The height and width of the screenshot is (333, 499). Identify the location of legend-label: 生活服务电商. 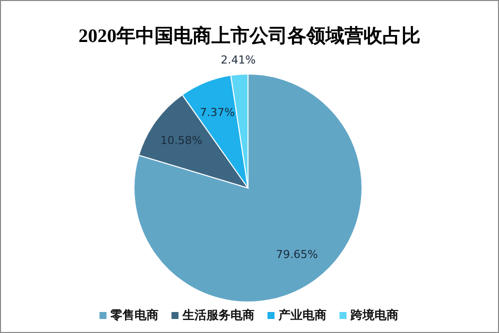
(218, 315).